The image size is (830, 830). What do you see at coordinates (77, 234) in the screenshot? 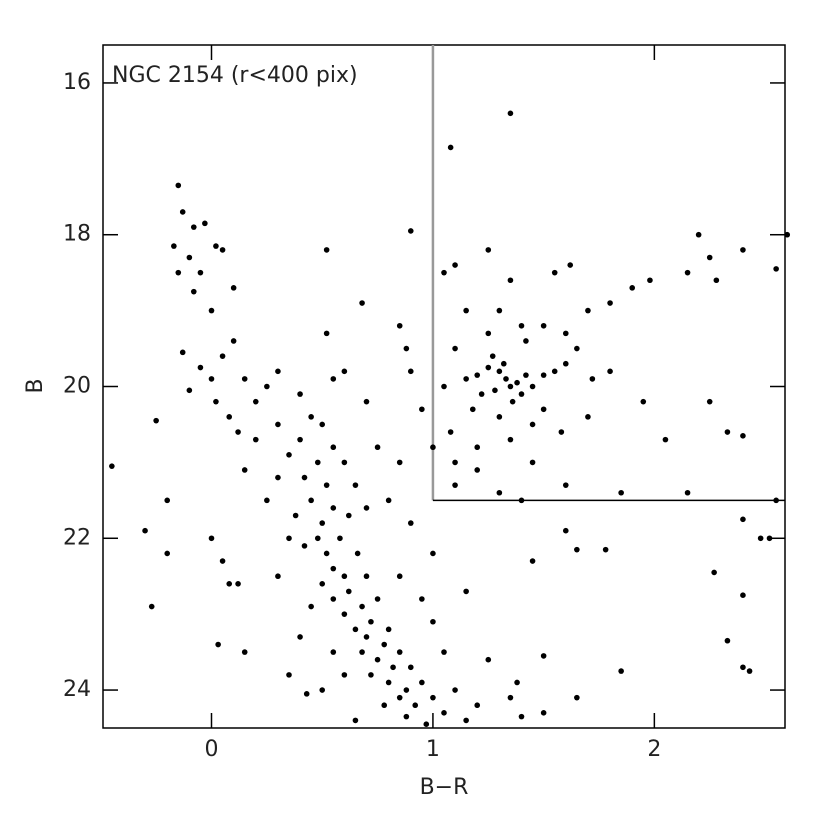
I see `y-tick-label: 18` at bounding box center [77, 234].